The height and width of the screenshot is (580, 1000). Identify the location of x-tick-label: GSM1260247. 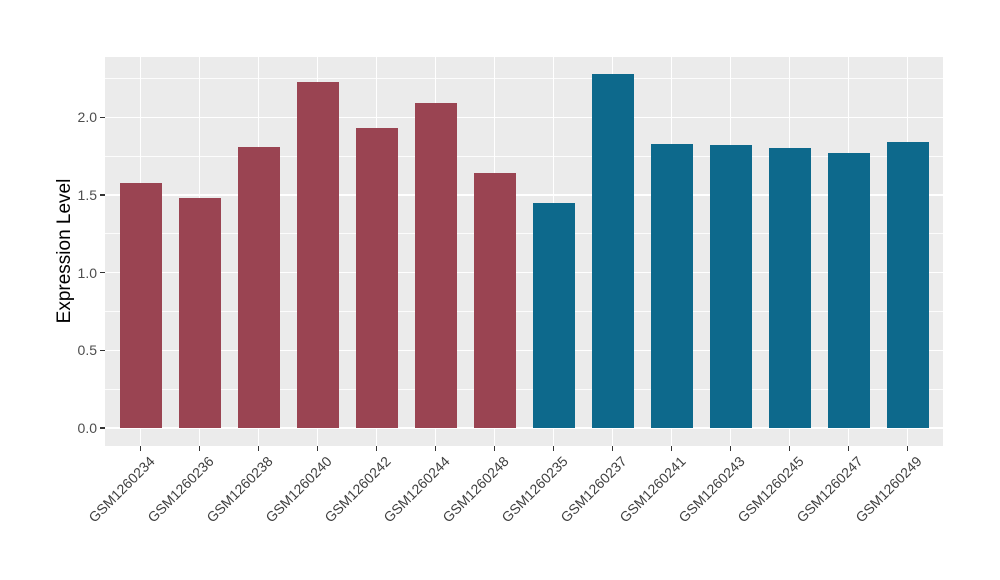
(829, 489).